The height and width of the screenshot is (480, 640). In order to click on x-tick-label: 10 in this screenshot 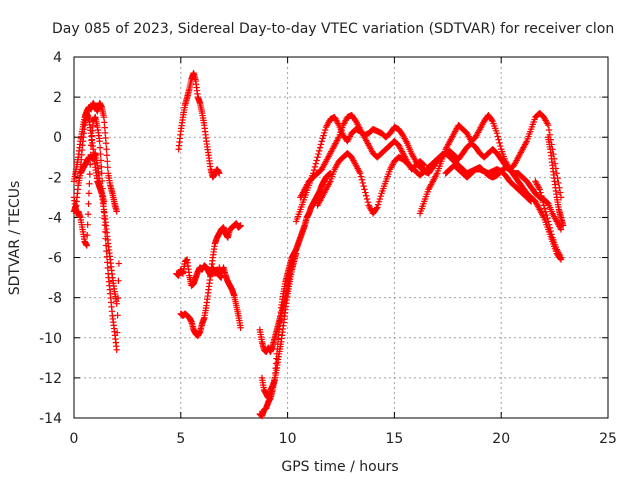, I will do `click(288, 439)`.